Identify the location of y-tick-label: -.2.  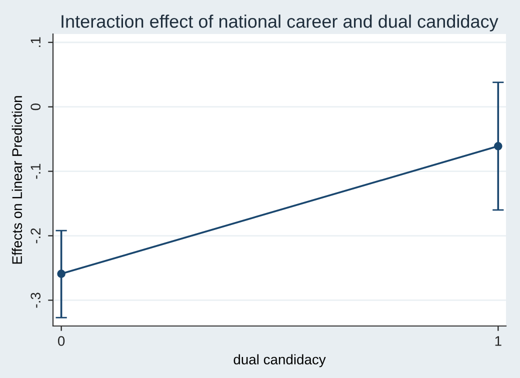
(35, 236).